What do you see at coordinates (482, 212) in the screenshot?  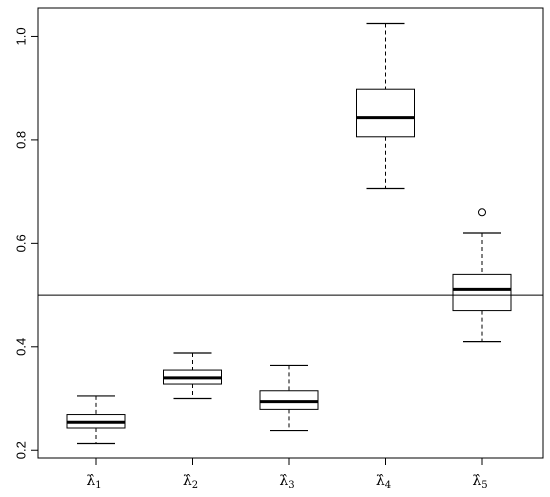 I see `outlier-point` at bounding box center [482, 212].